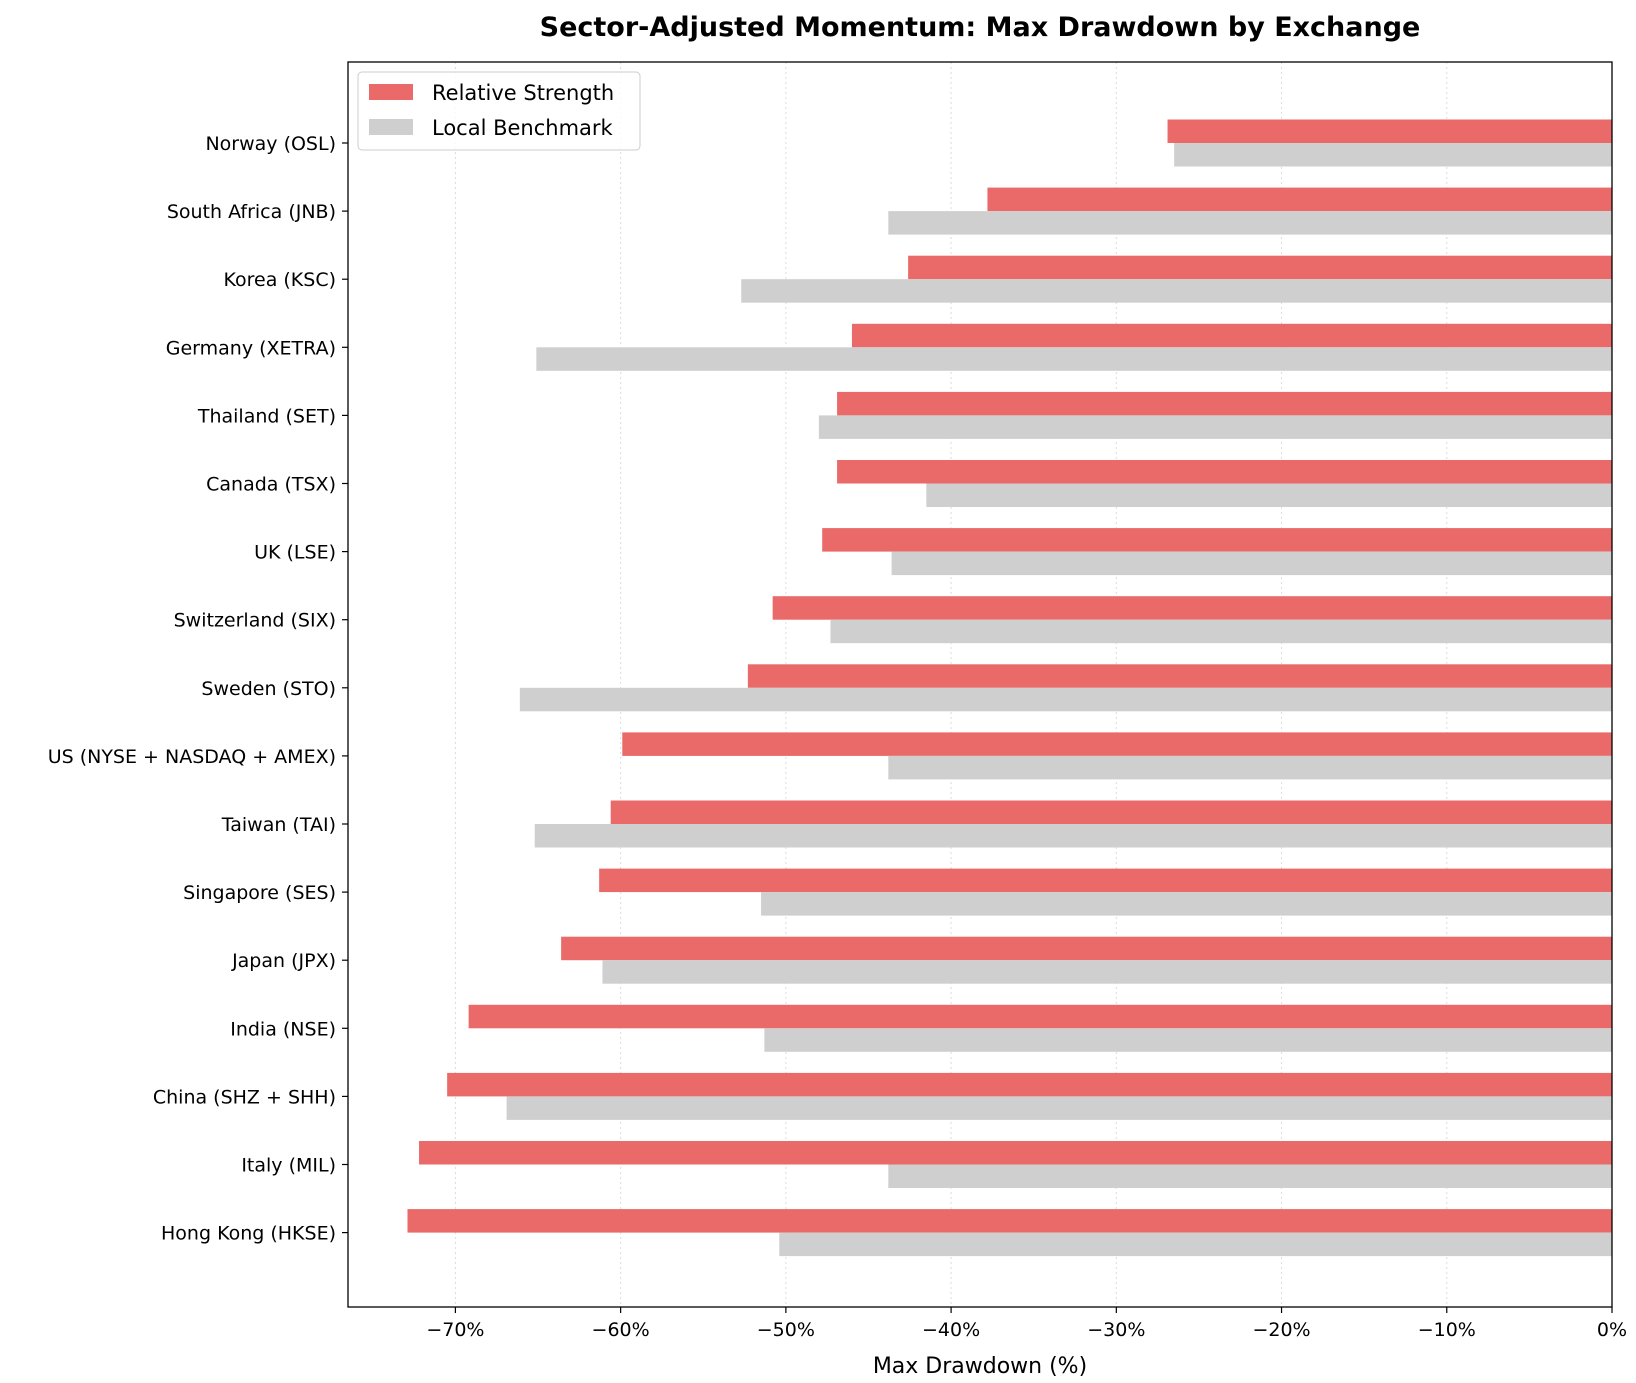 This screenshot has height=1383, width=1636. Describe the element at coordinates (951, 1330) in the screenshot. I see `x-tick-label: −40%` at that location.